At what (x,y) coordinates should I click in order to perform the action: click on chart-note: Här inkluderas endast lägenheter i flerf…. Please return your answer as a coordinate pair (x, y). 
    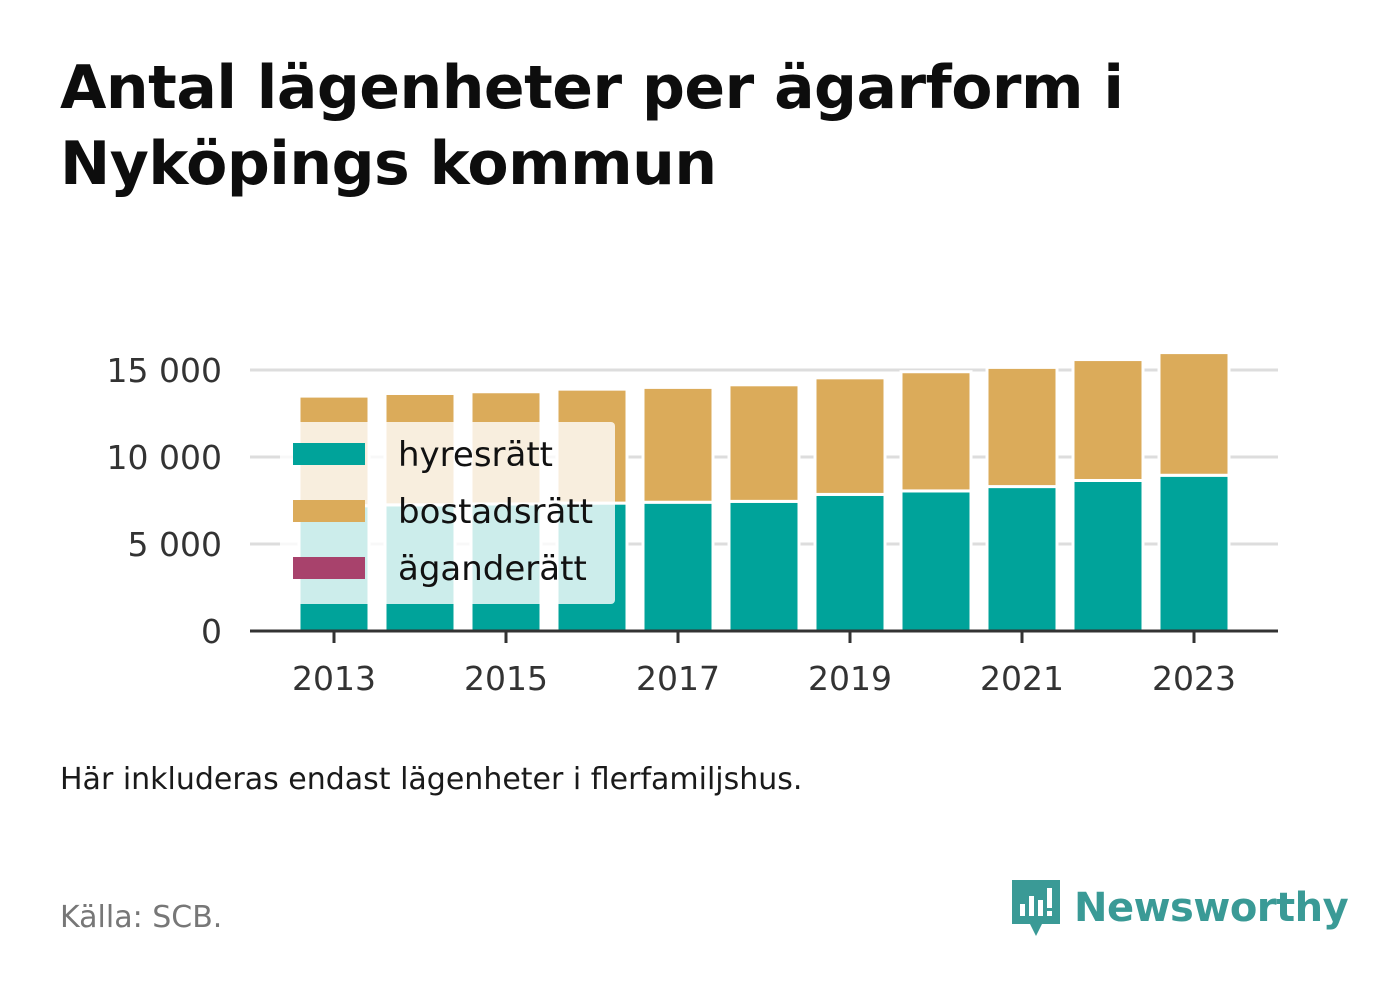
    Looking at the image, I should click on (431, 779).